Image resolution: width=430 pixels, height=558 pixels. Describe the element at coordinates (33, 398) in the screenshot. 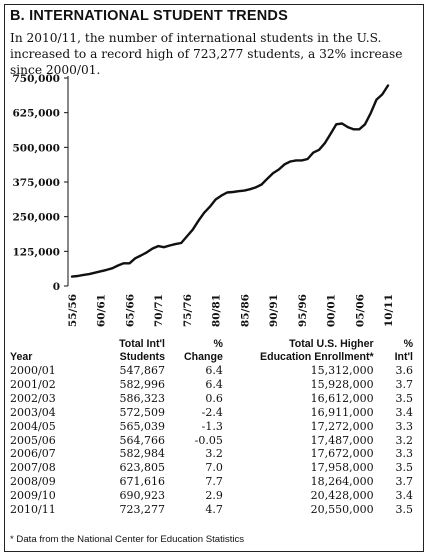

I see `cell-year: 2002/03` at that location.